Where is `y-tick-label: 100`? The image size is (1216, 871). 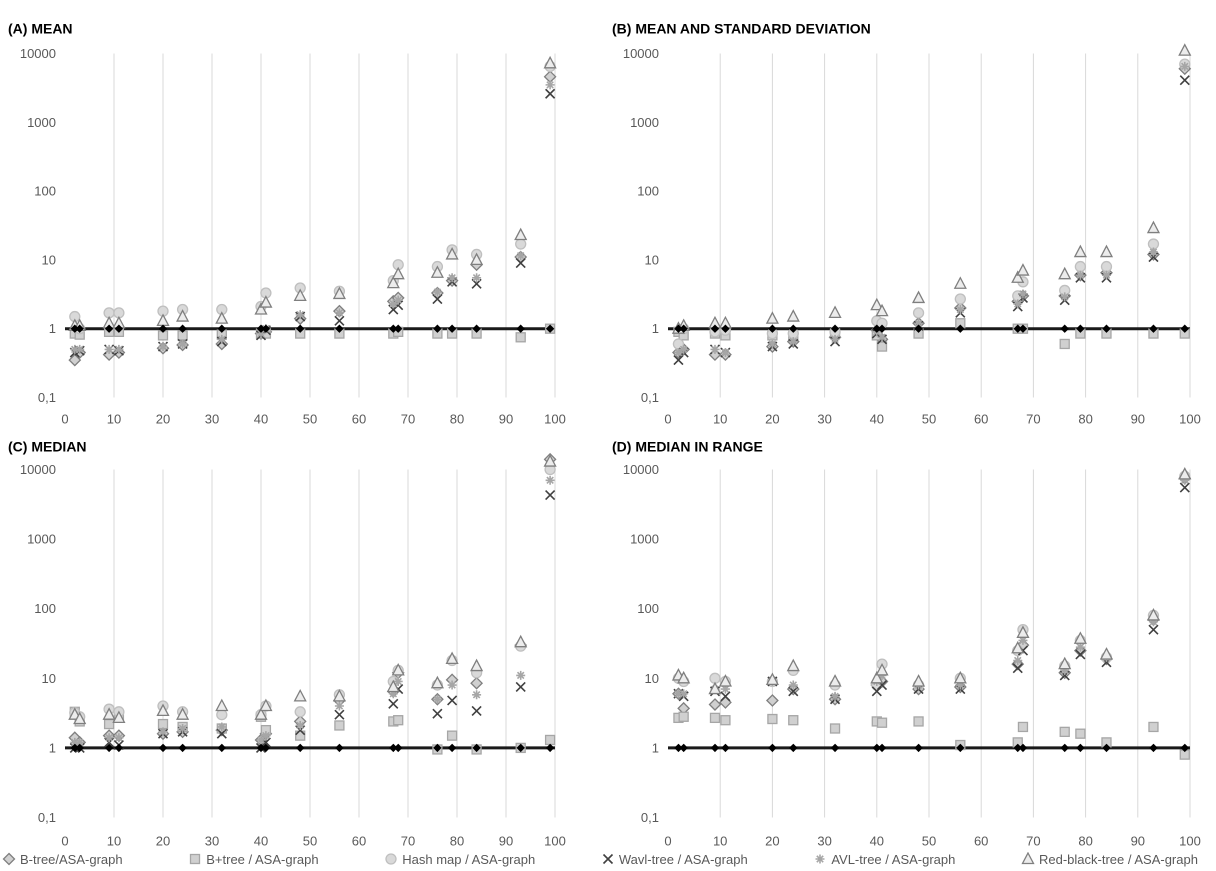 y-tick-label: 100 is located at coordinates (45, 608).